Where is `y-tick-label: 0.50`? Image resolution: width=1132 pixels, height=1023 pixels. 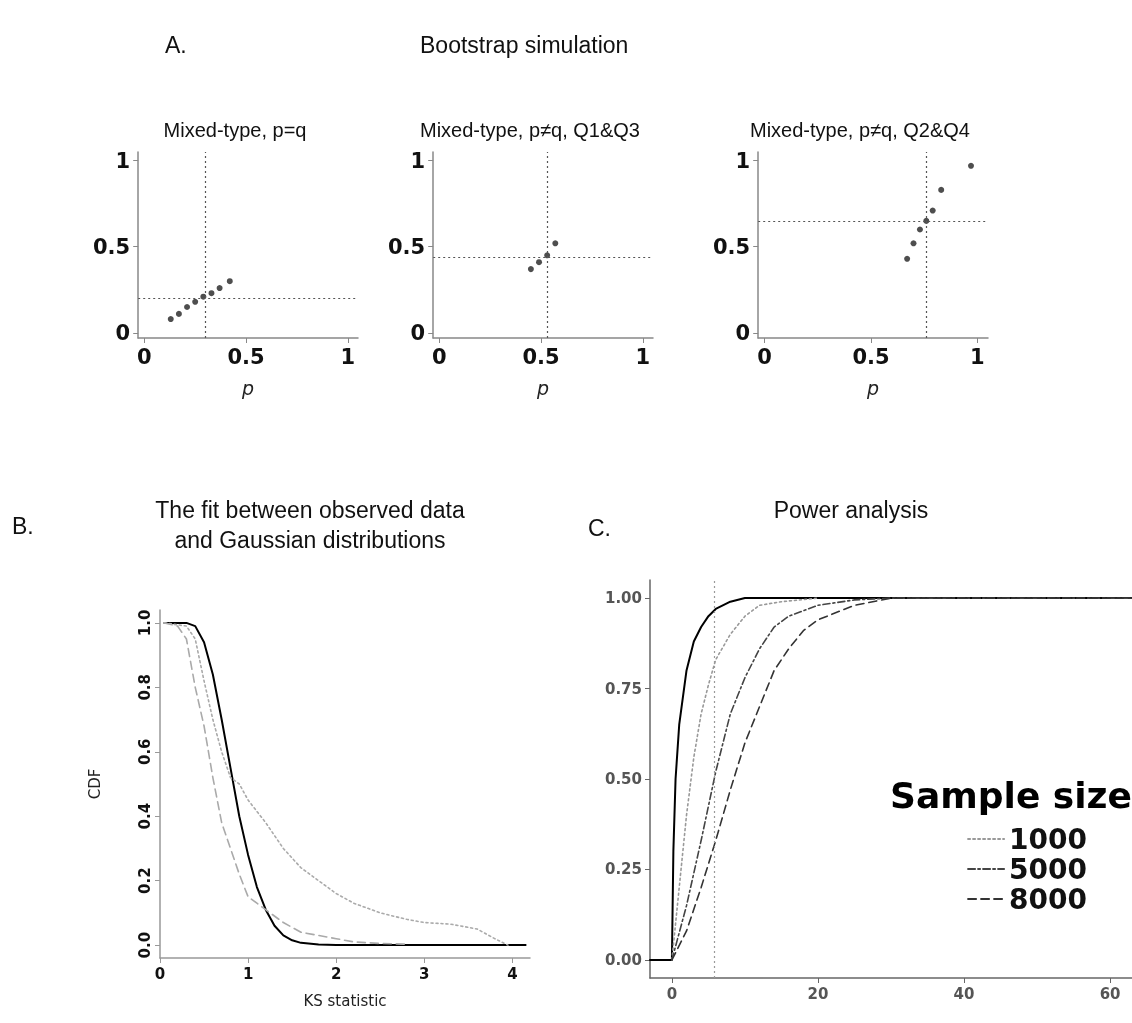 y-tick-label: 0.50 is located at coordinates (623, 779).